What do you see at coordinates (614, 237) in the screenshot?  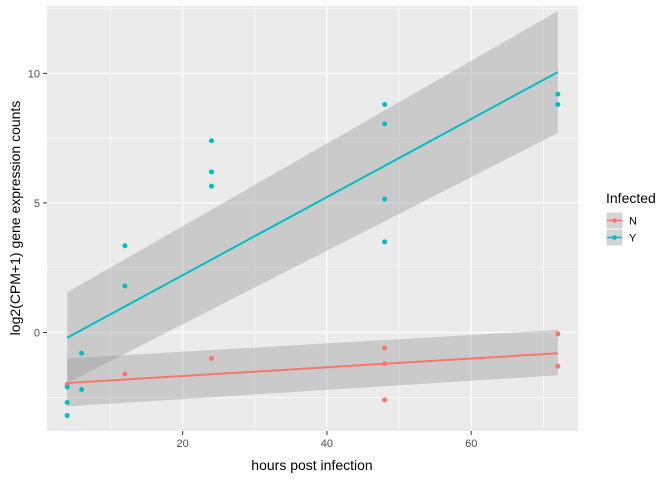 I see `legend-key-point-Y` at bounding box center [614, 237].